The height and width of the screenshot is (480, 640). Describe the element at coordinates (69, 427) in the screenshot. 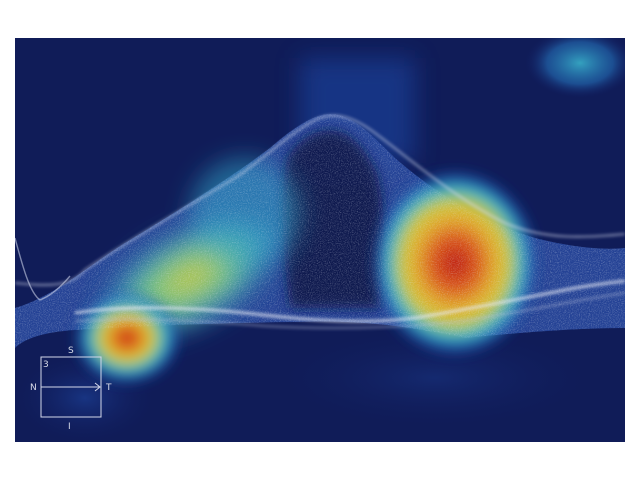

I see `inferior-label: I` at that location.